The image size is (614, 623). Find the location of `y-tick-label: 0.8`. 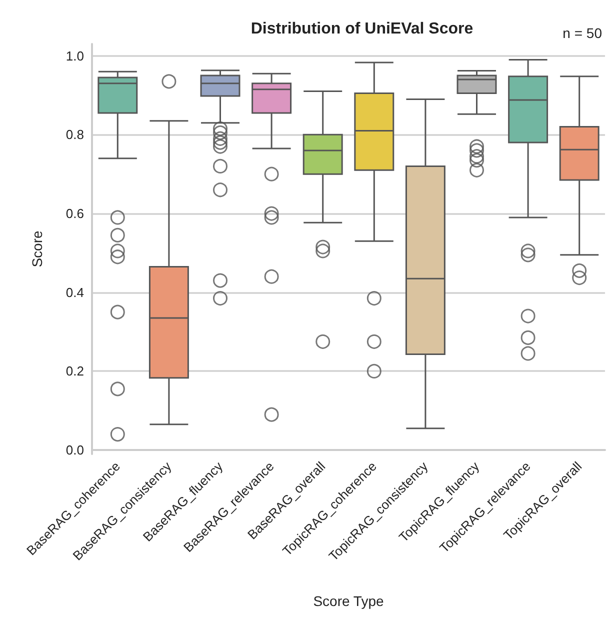

y-tick-label: 0.8 is located at coordinates (75, 134).